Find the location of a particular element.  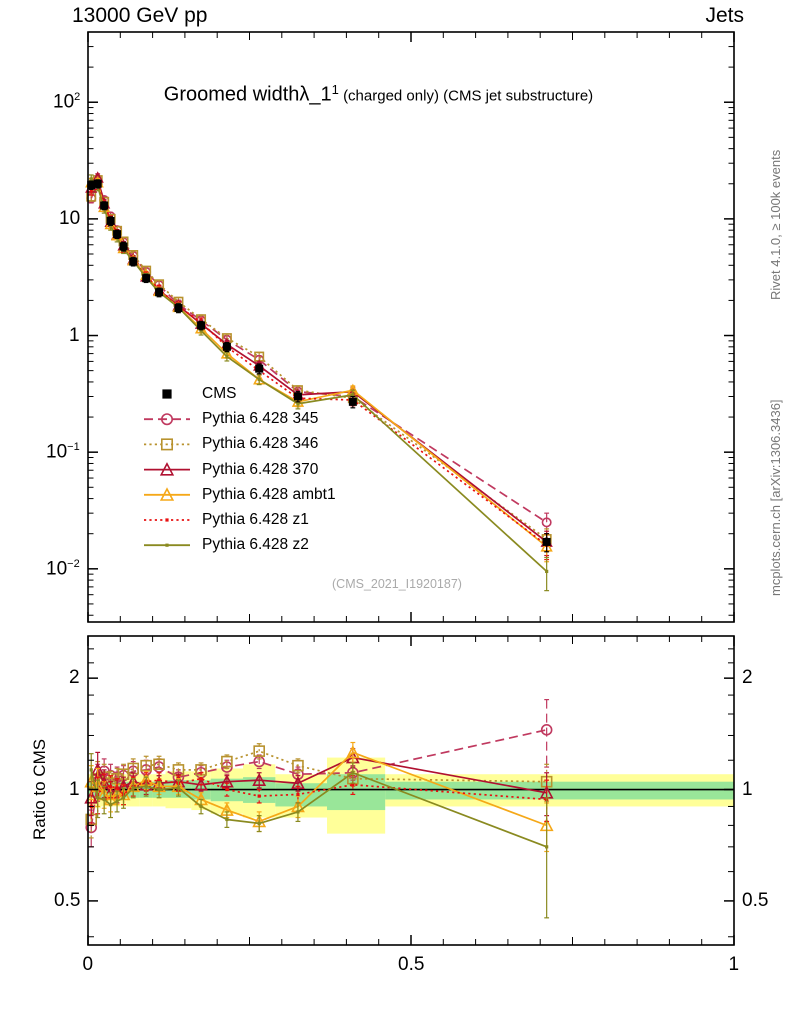

ratio-panel-series is located at coordinates (319, 809).